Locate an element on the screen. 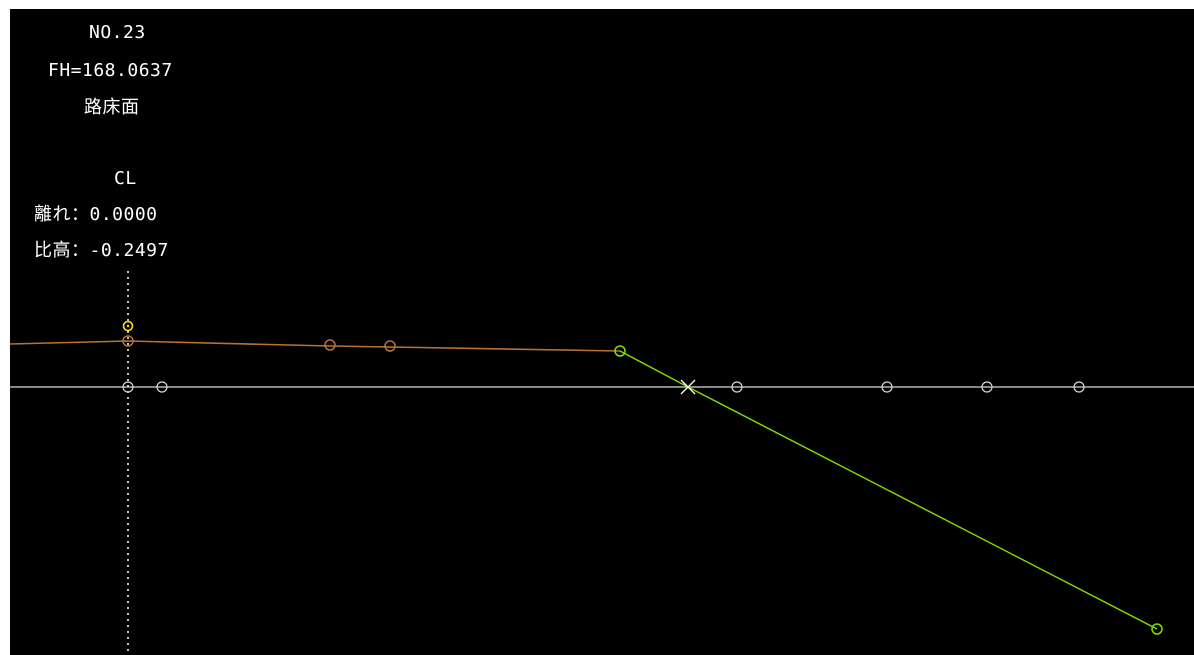 The image size is (1194, 655). surface-name: 路床面 is located at coordinates (112, 107).